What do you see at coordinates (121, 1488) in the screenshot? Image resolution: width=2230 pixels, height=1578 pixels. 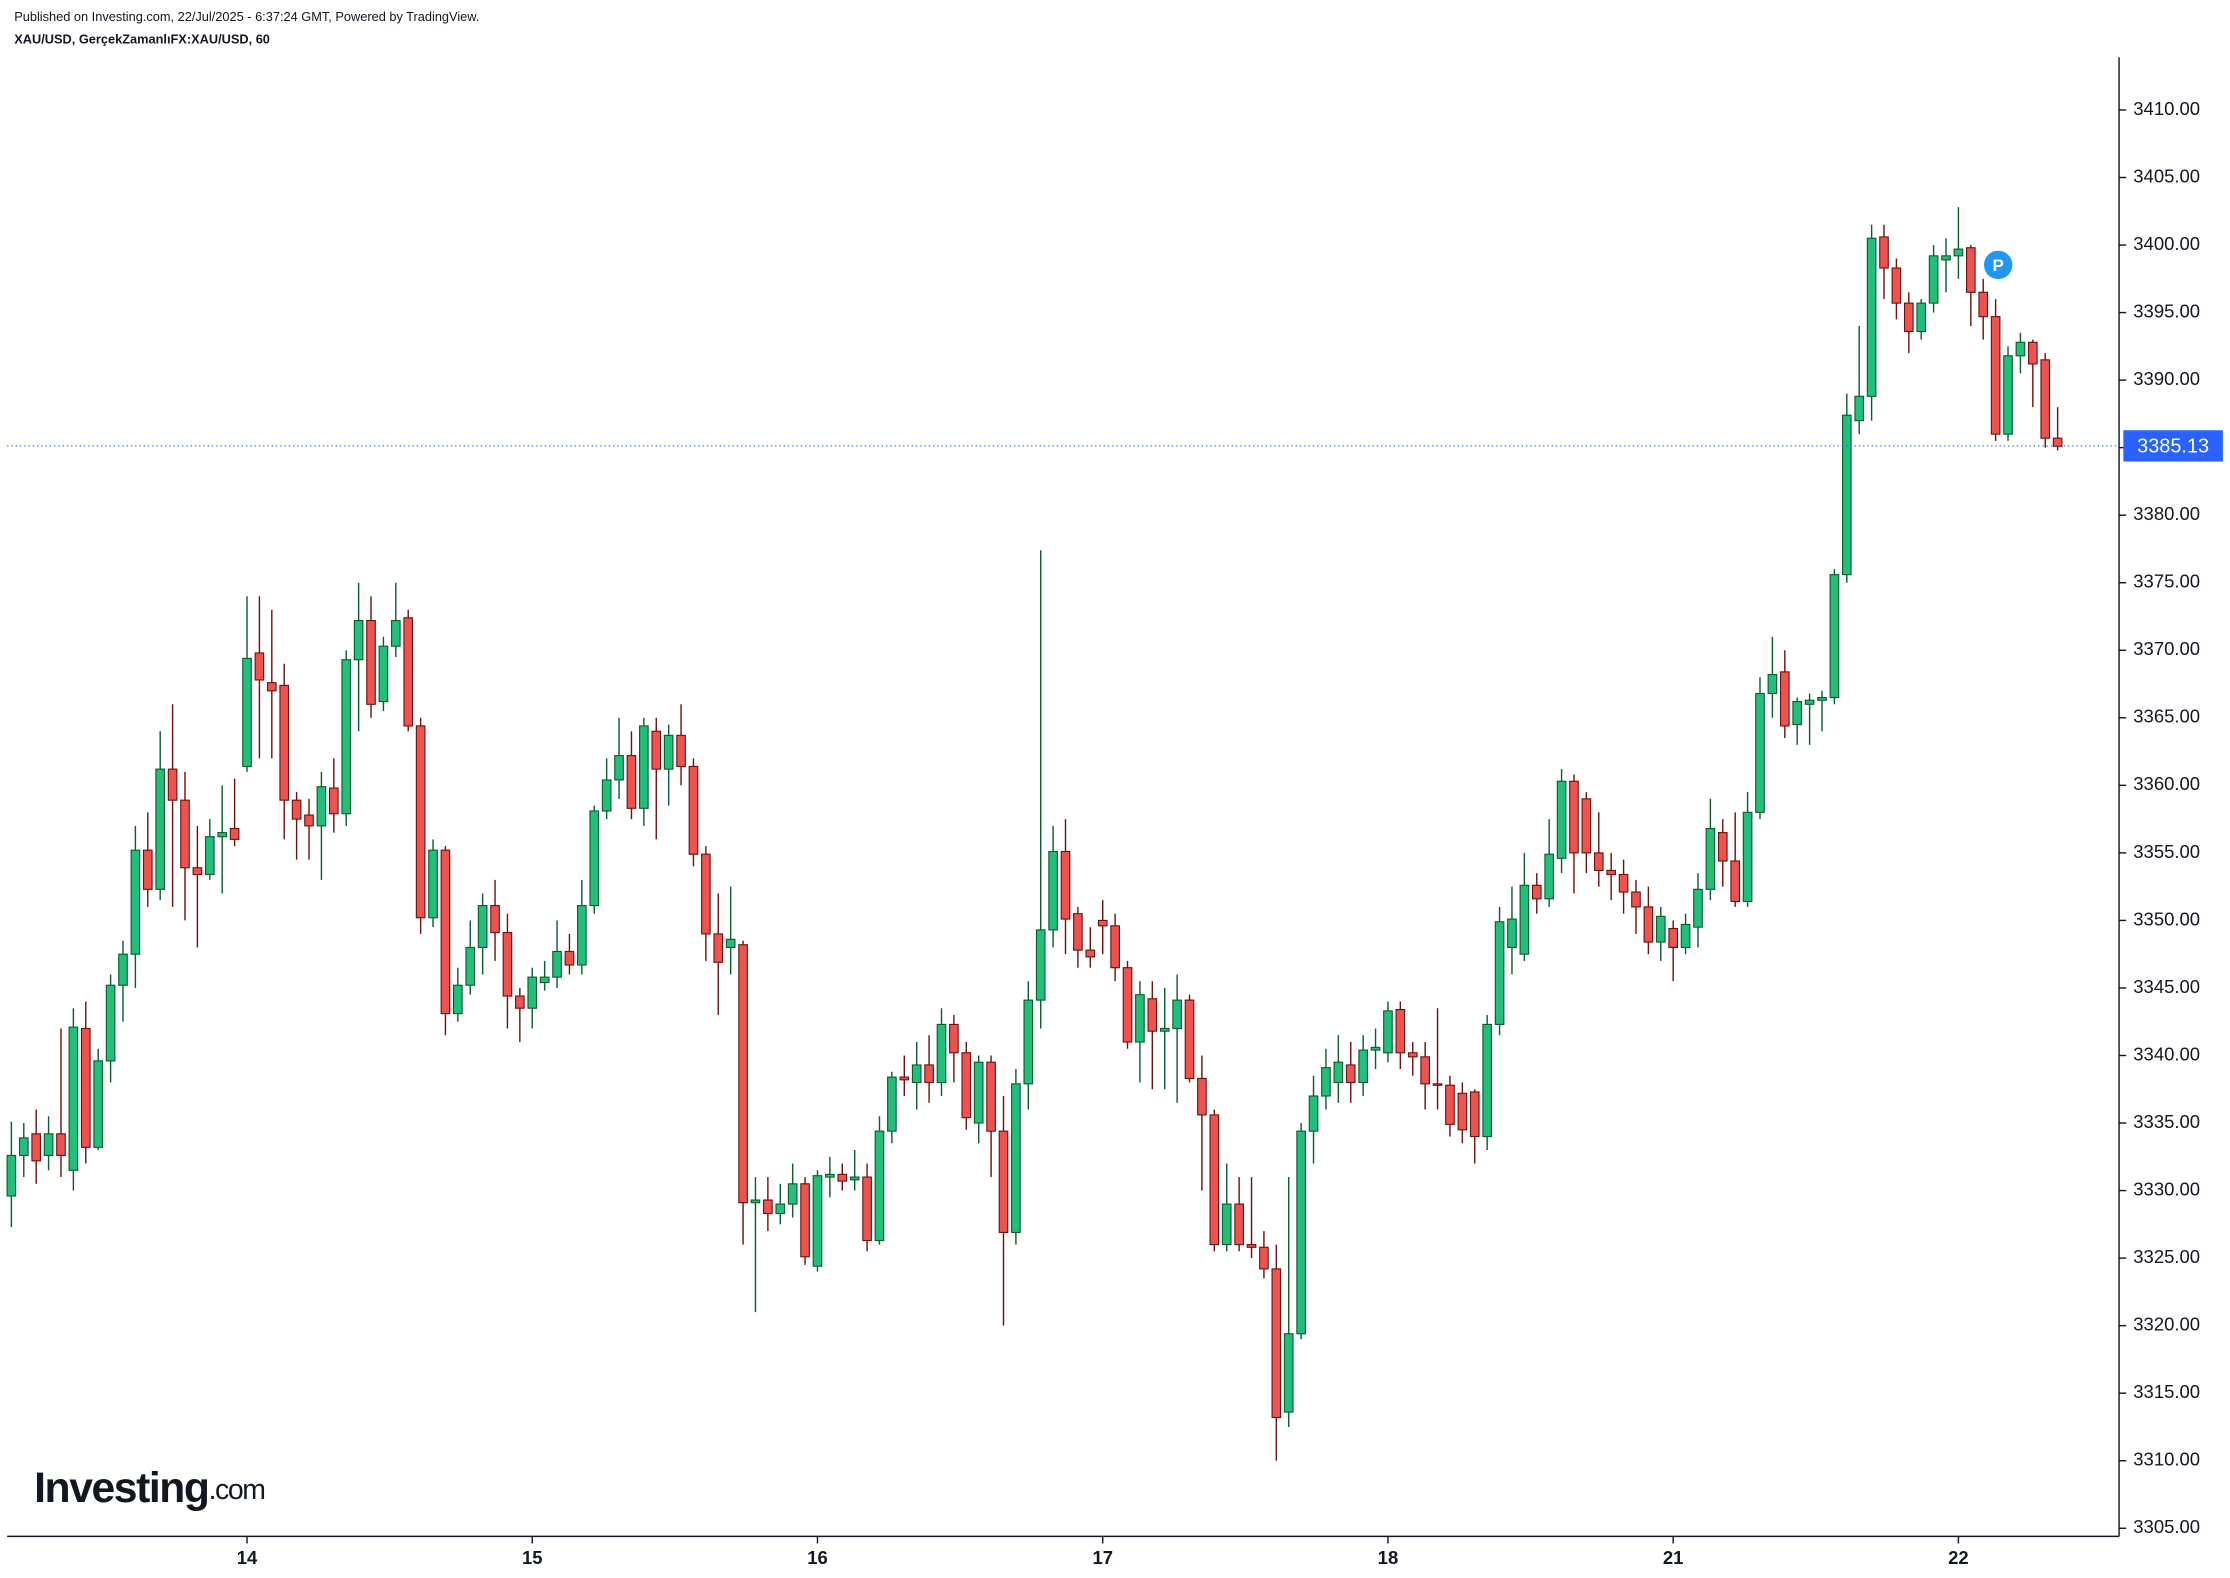 I see `logo-text: Investing` at bounding box center [121, 1488].